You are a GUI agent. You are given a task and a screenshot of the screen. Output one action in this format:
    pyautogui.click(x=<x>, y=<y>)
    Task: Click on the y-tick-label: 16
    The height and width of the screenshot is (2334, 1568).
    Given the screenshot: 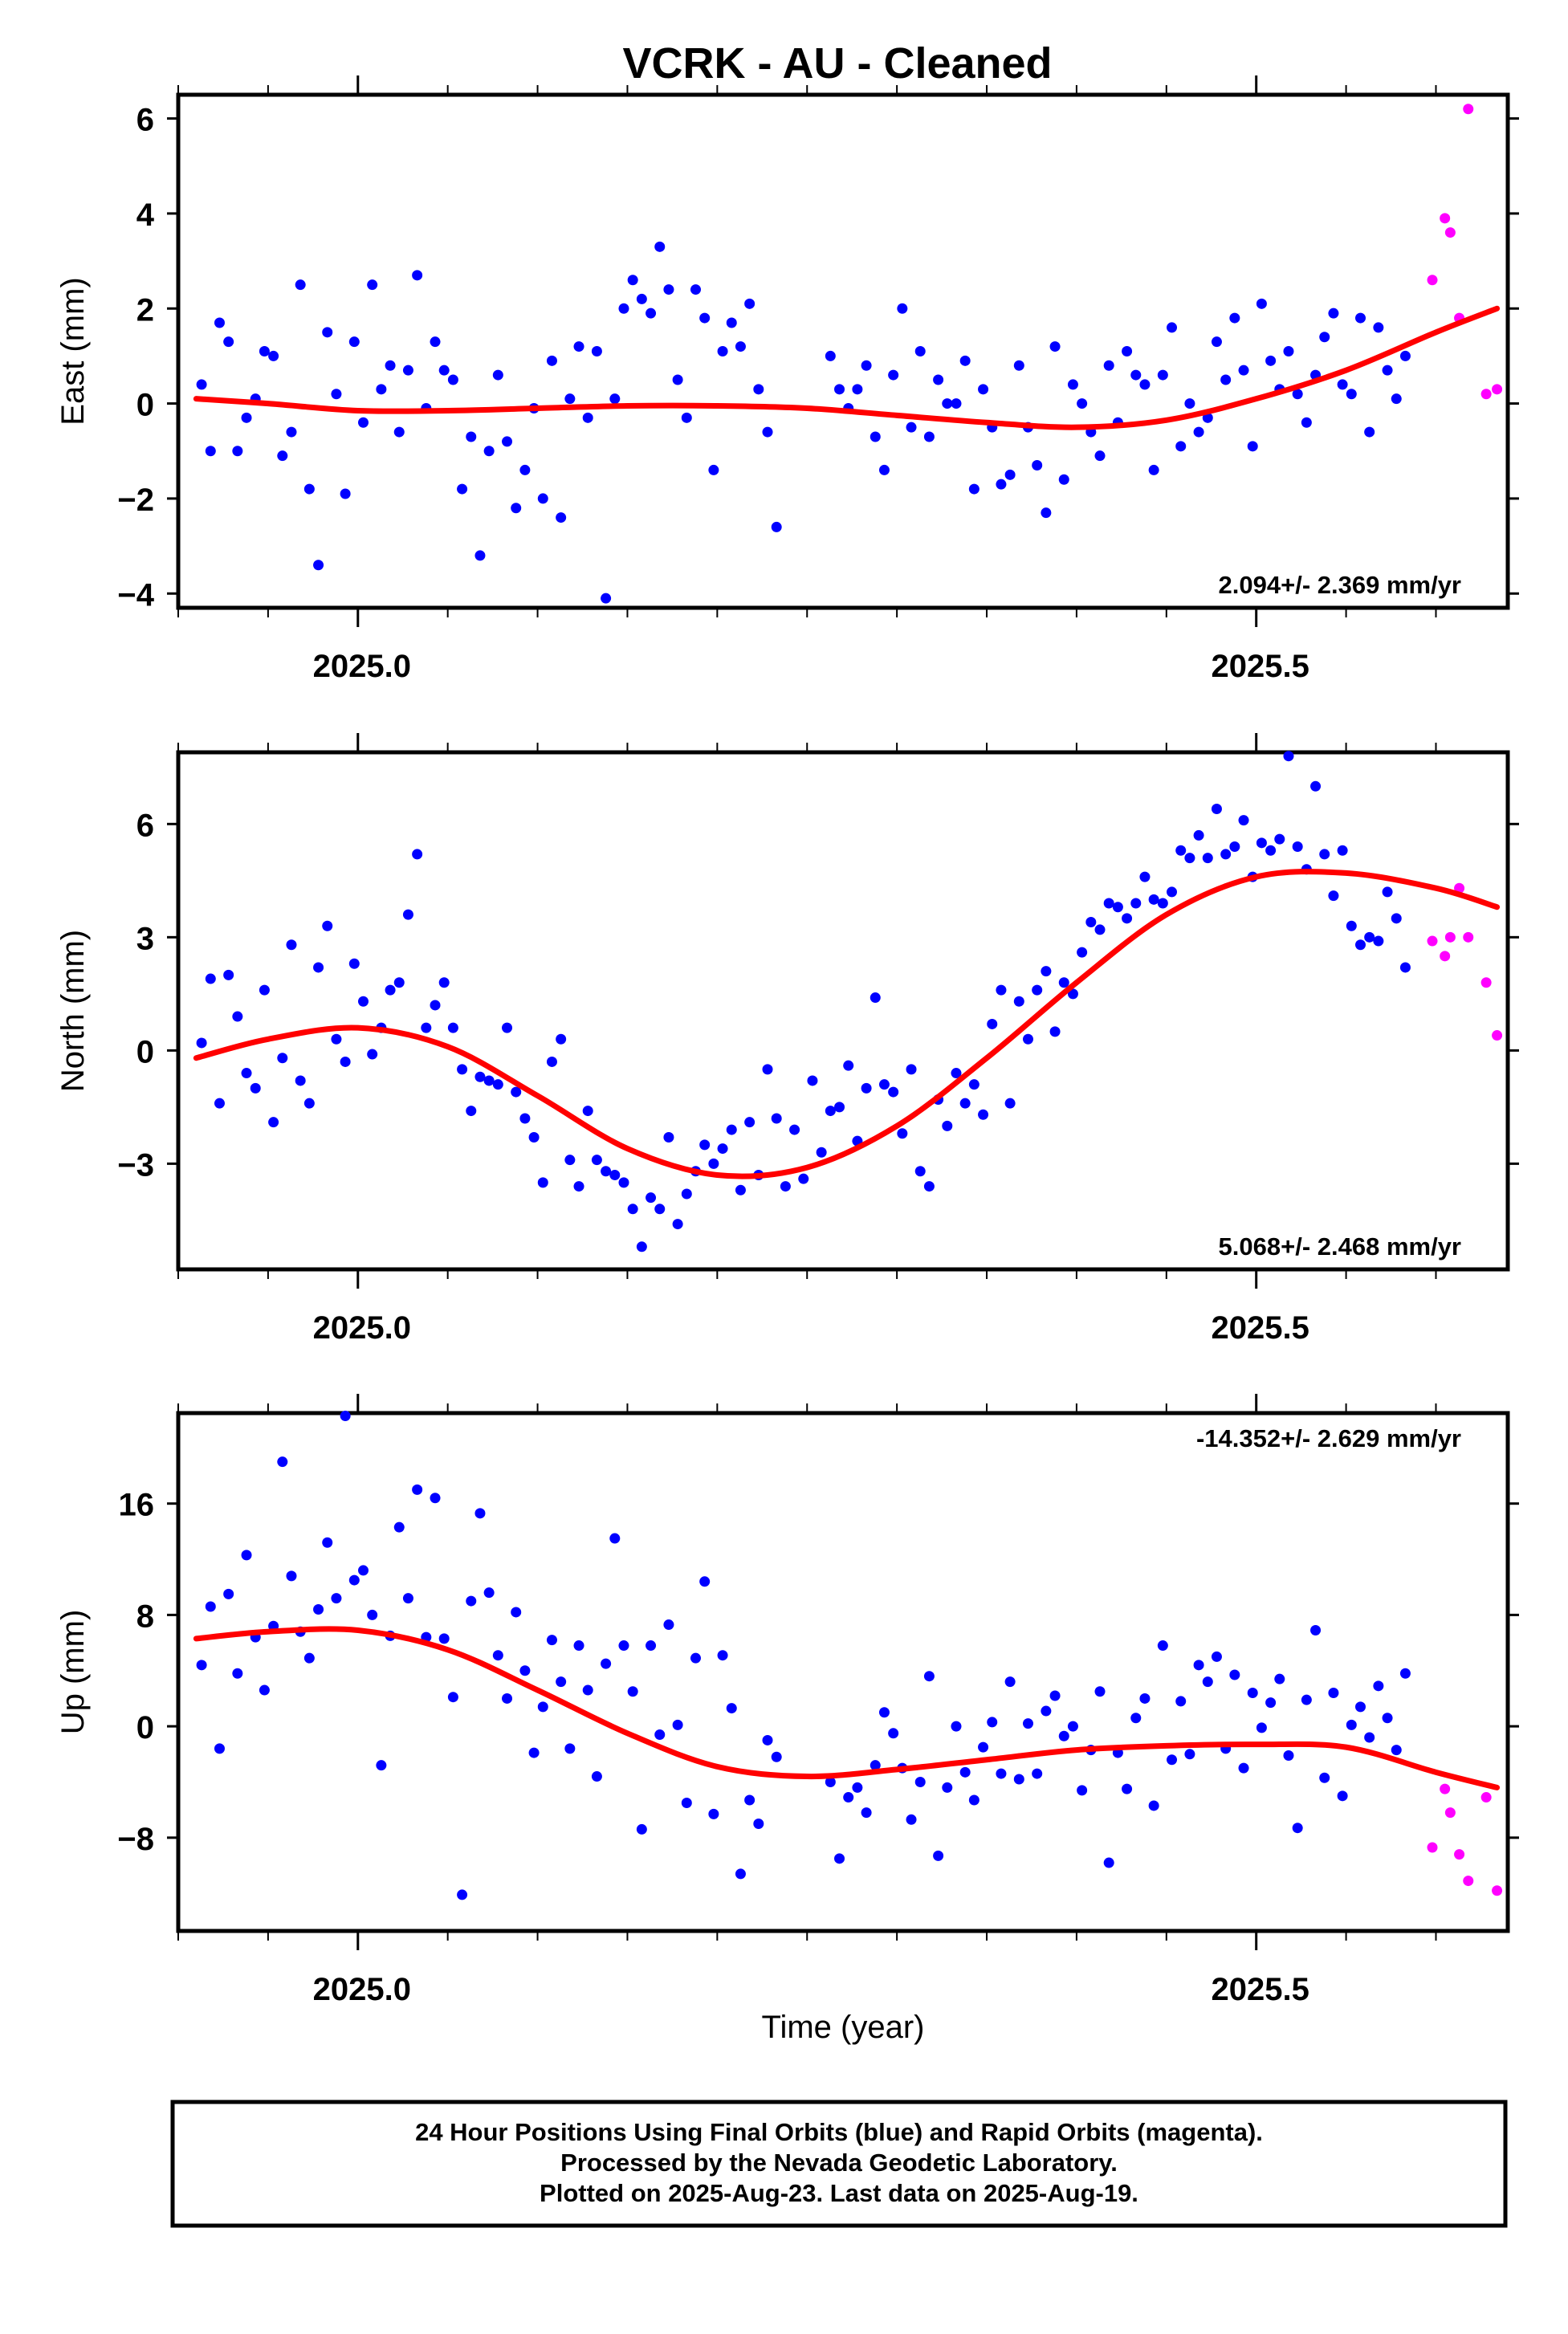 What is the action you would take?
    pyautogui.click(x=137, y=1505)
    